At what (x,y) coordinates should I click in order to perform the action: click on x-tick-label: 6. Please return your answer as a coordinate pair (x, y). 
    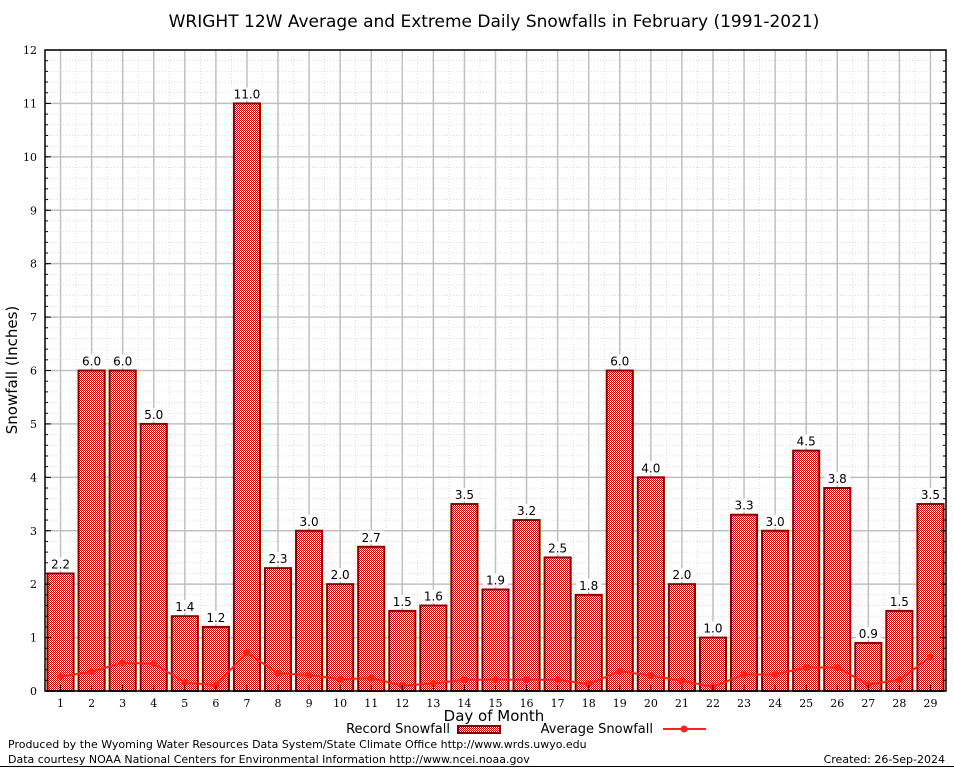
    Looking at the image, I should click on (215, 703).